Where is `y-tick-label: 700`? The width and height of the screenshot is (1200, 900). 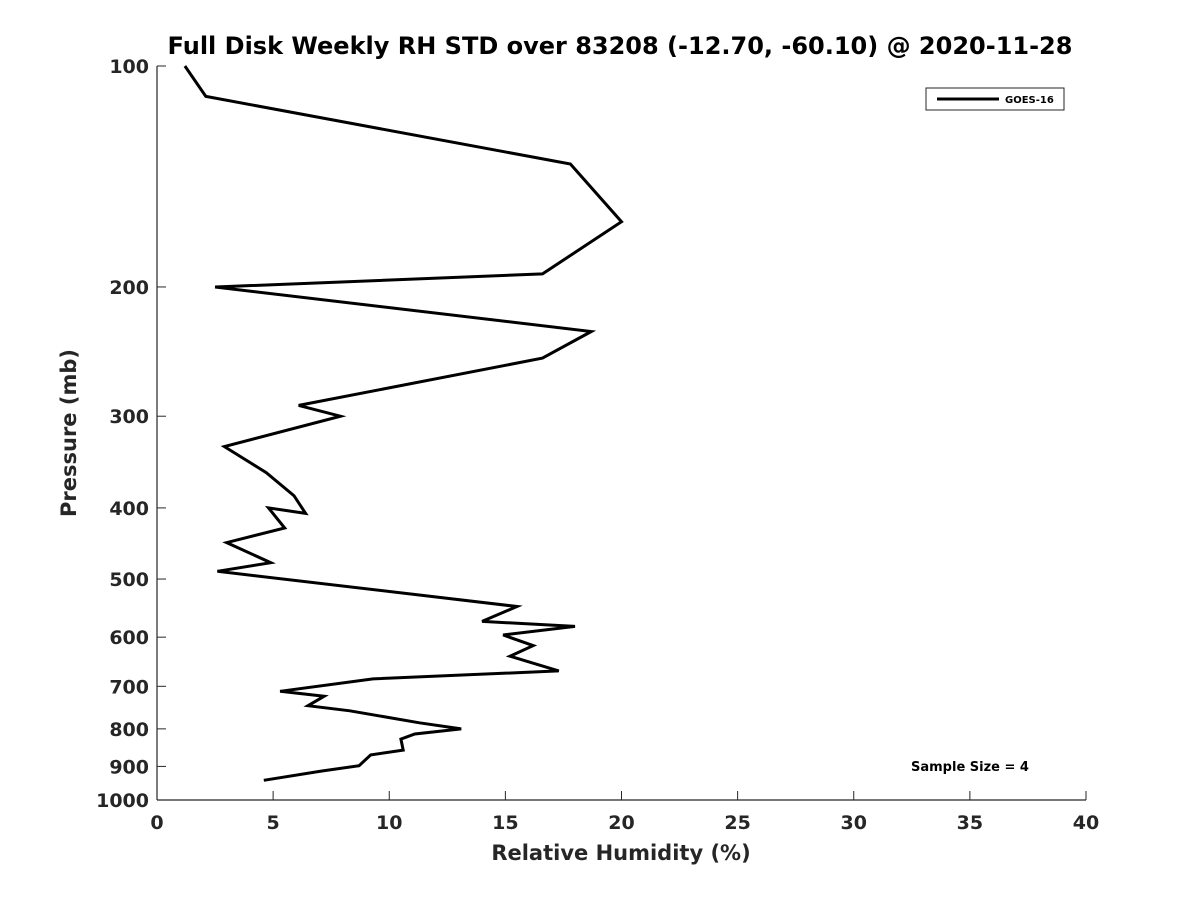
y-tick-label: 700 is located at coordinates (129, 687).